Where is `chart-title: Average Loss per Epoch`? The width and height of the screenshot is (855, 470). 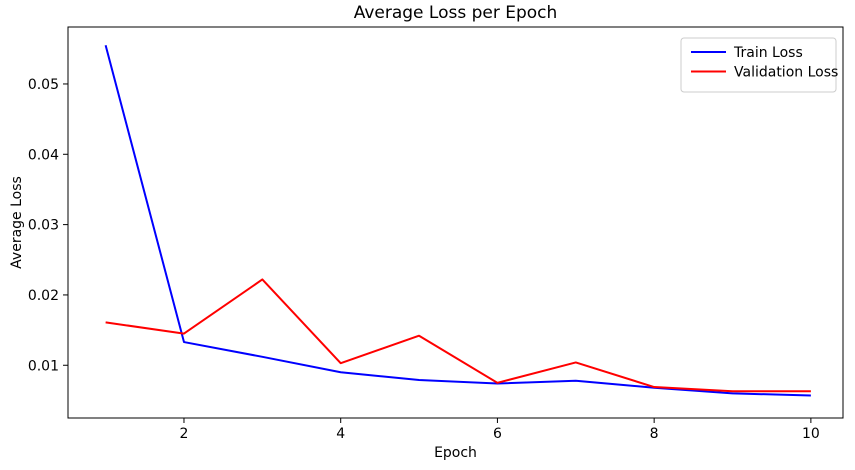 chart-title: Average Loss per Epoch is located at coordinates (456, 13).